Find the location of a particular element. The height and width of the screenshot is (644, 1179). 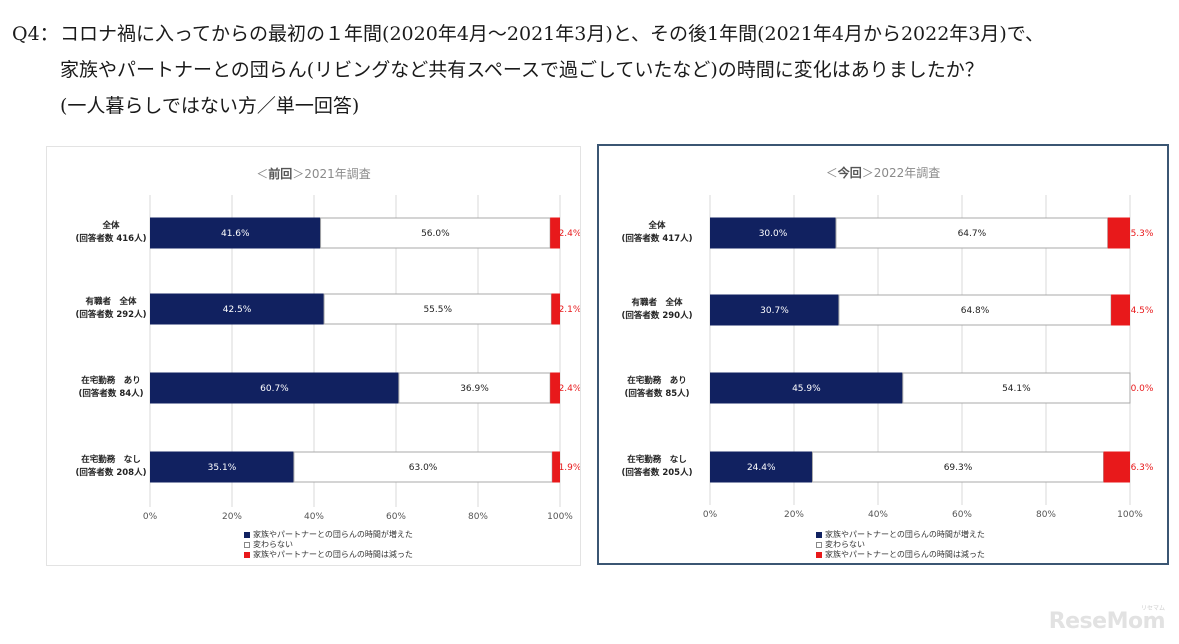

resemom-logo: ReseMom リセマム is located at coordinates (1107, 619).